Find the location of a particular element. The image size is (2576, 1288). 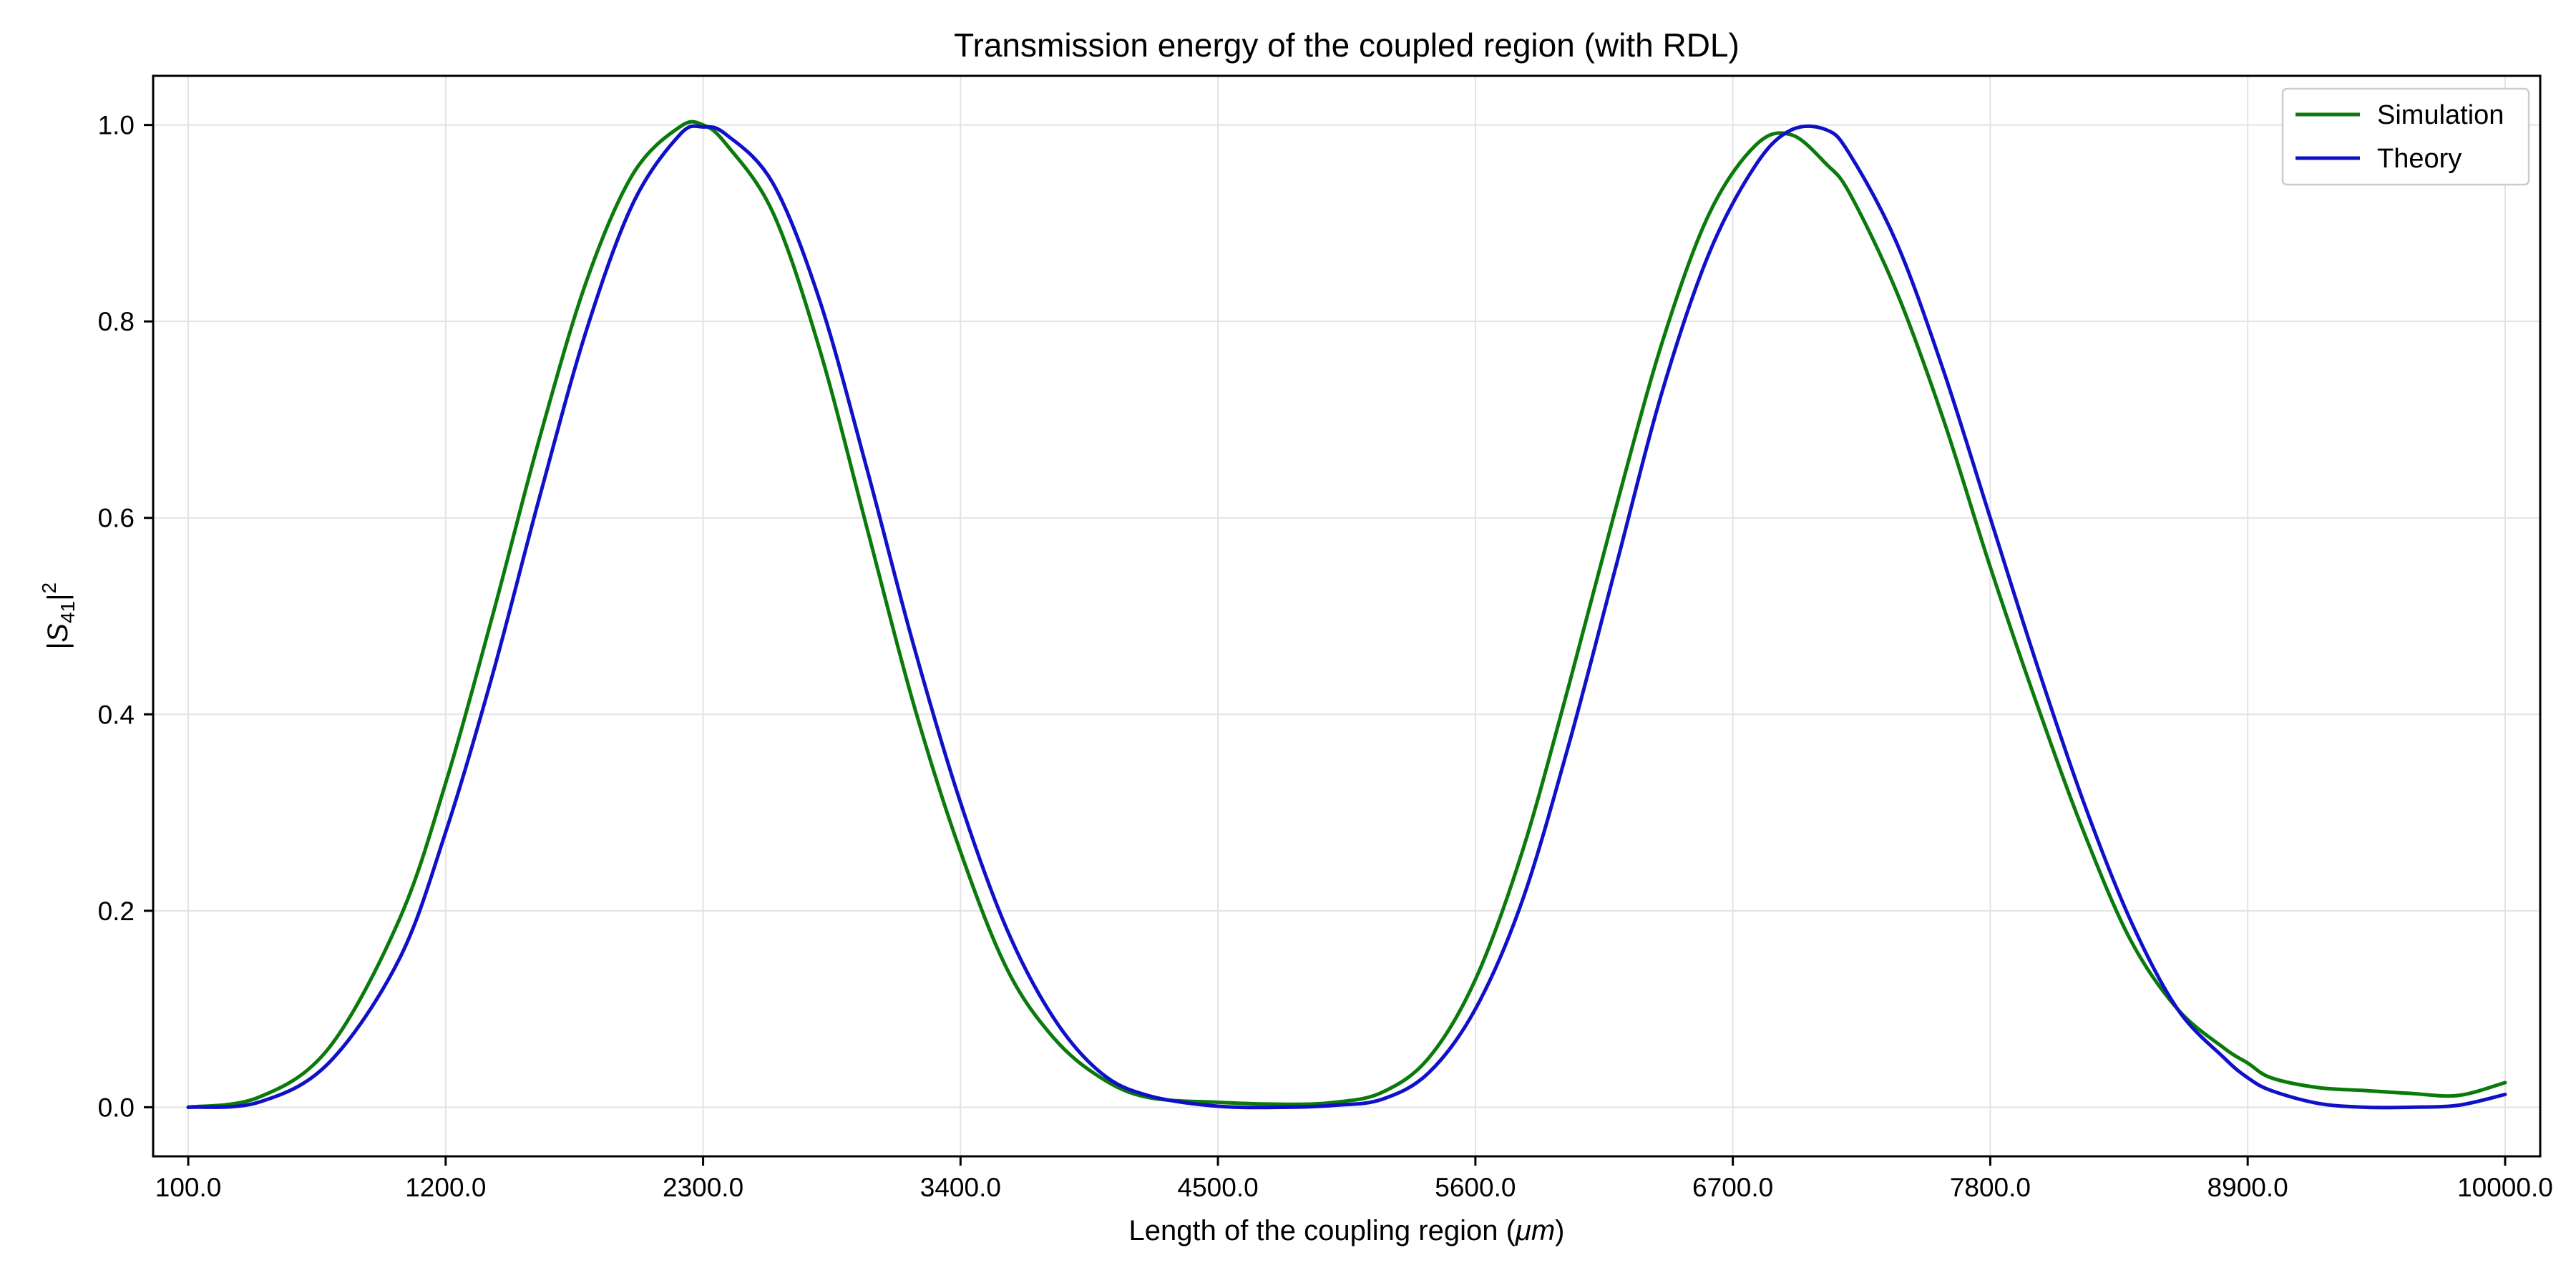

x-axis-label: Length of the coupling region (μm) is located at coordinates (1347, 1230).